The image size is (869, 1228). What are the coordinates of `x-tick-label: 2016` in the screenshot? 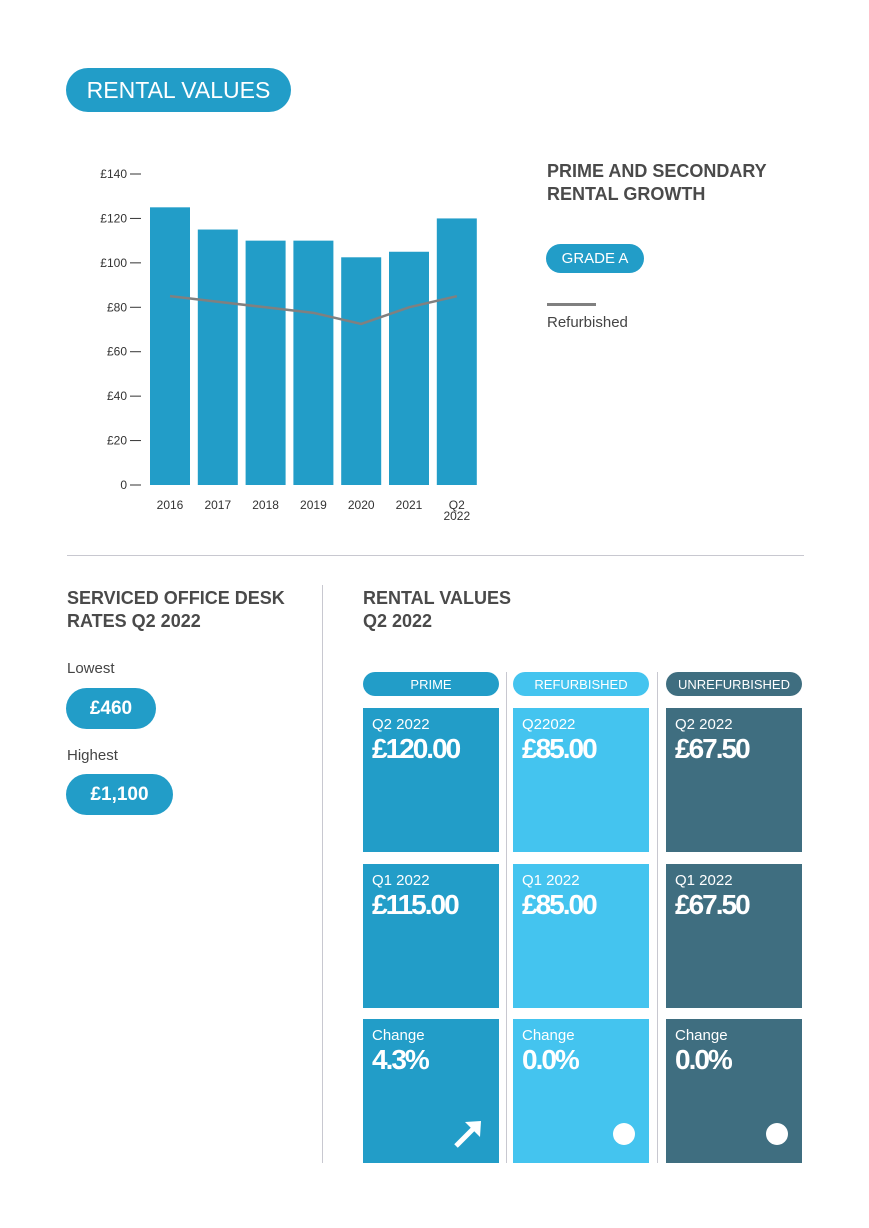 It's located at (170, 505).